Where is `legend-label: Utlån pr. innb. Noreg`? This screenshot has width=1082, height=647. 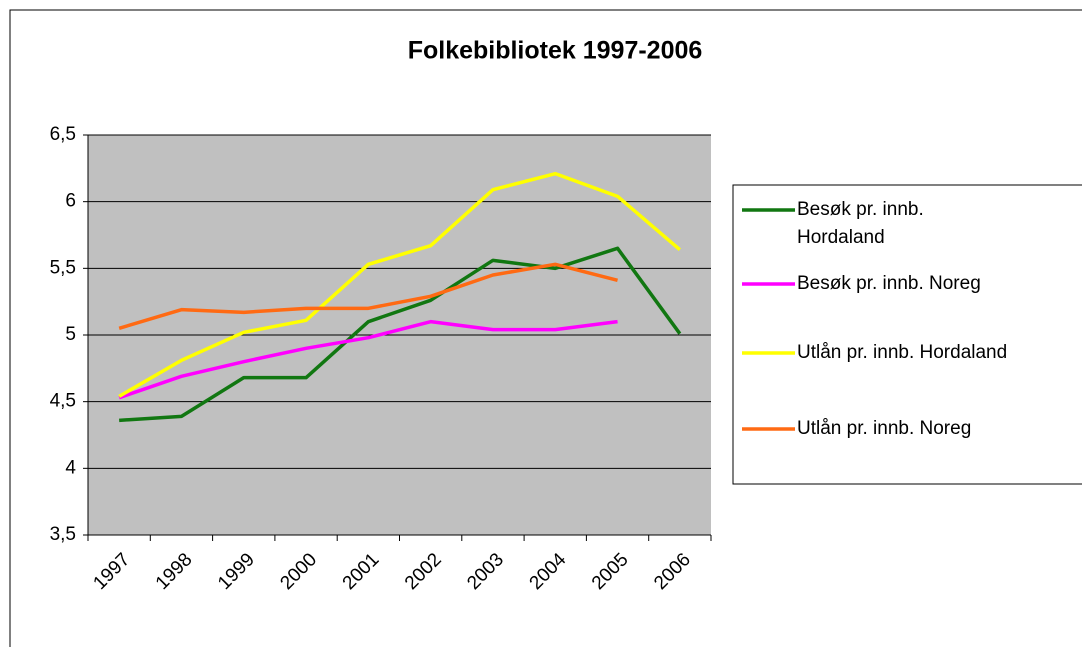 legend-label: Utlån pr. innb. Noreg is located at coordinates (884, 428).